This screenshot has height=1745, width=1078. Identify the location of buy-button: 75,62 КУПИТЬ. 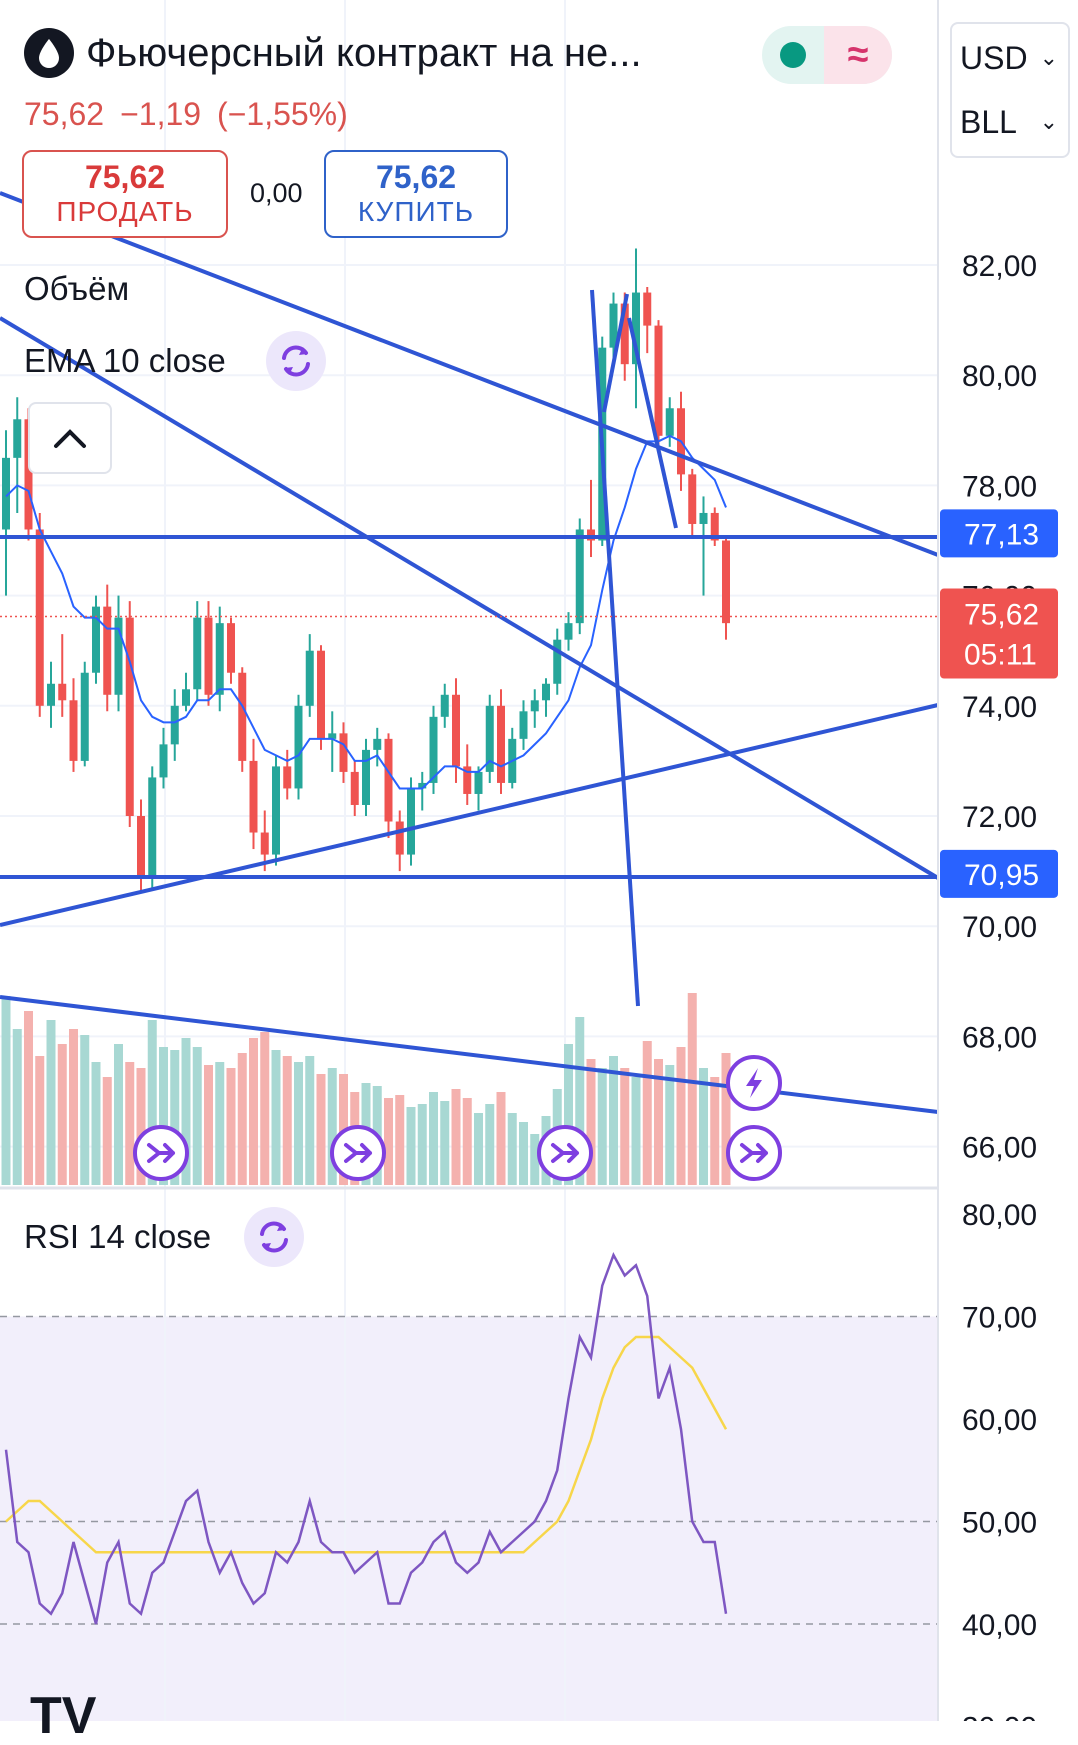
(416, 194).